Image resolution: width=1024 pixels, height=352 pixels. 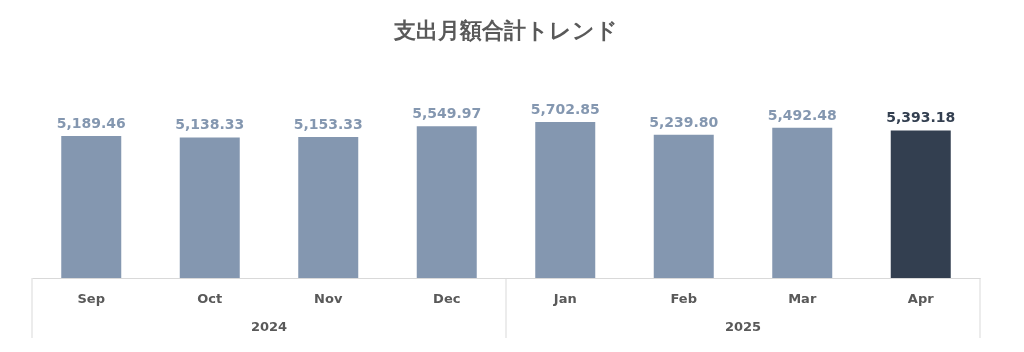 I want to click on x-tick-label: Dec, so click(x=447, y=298).